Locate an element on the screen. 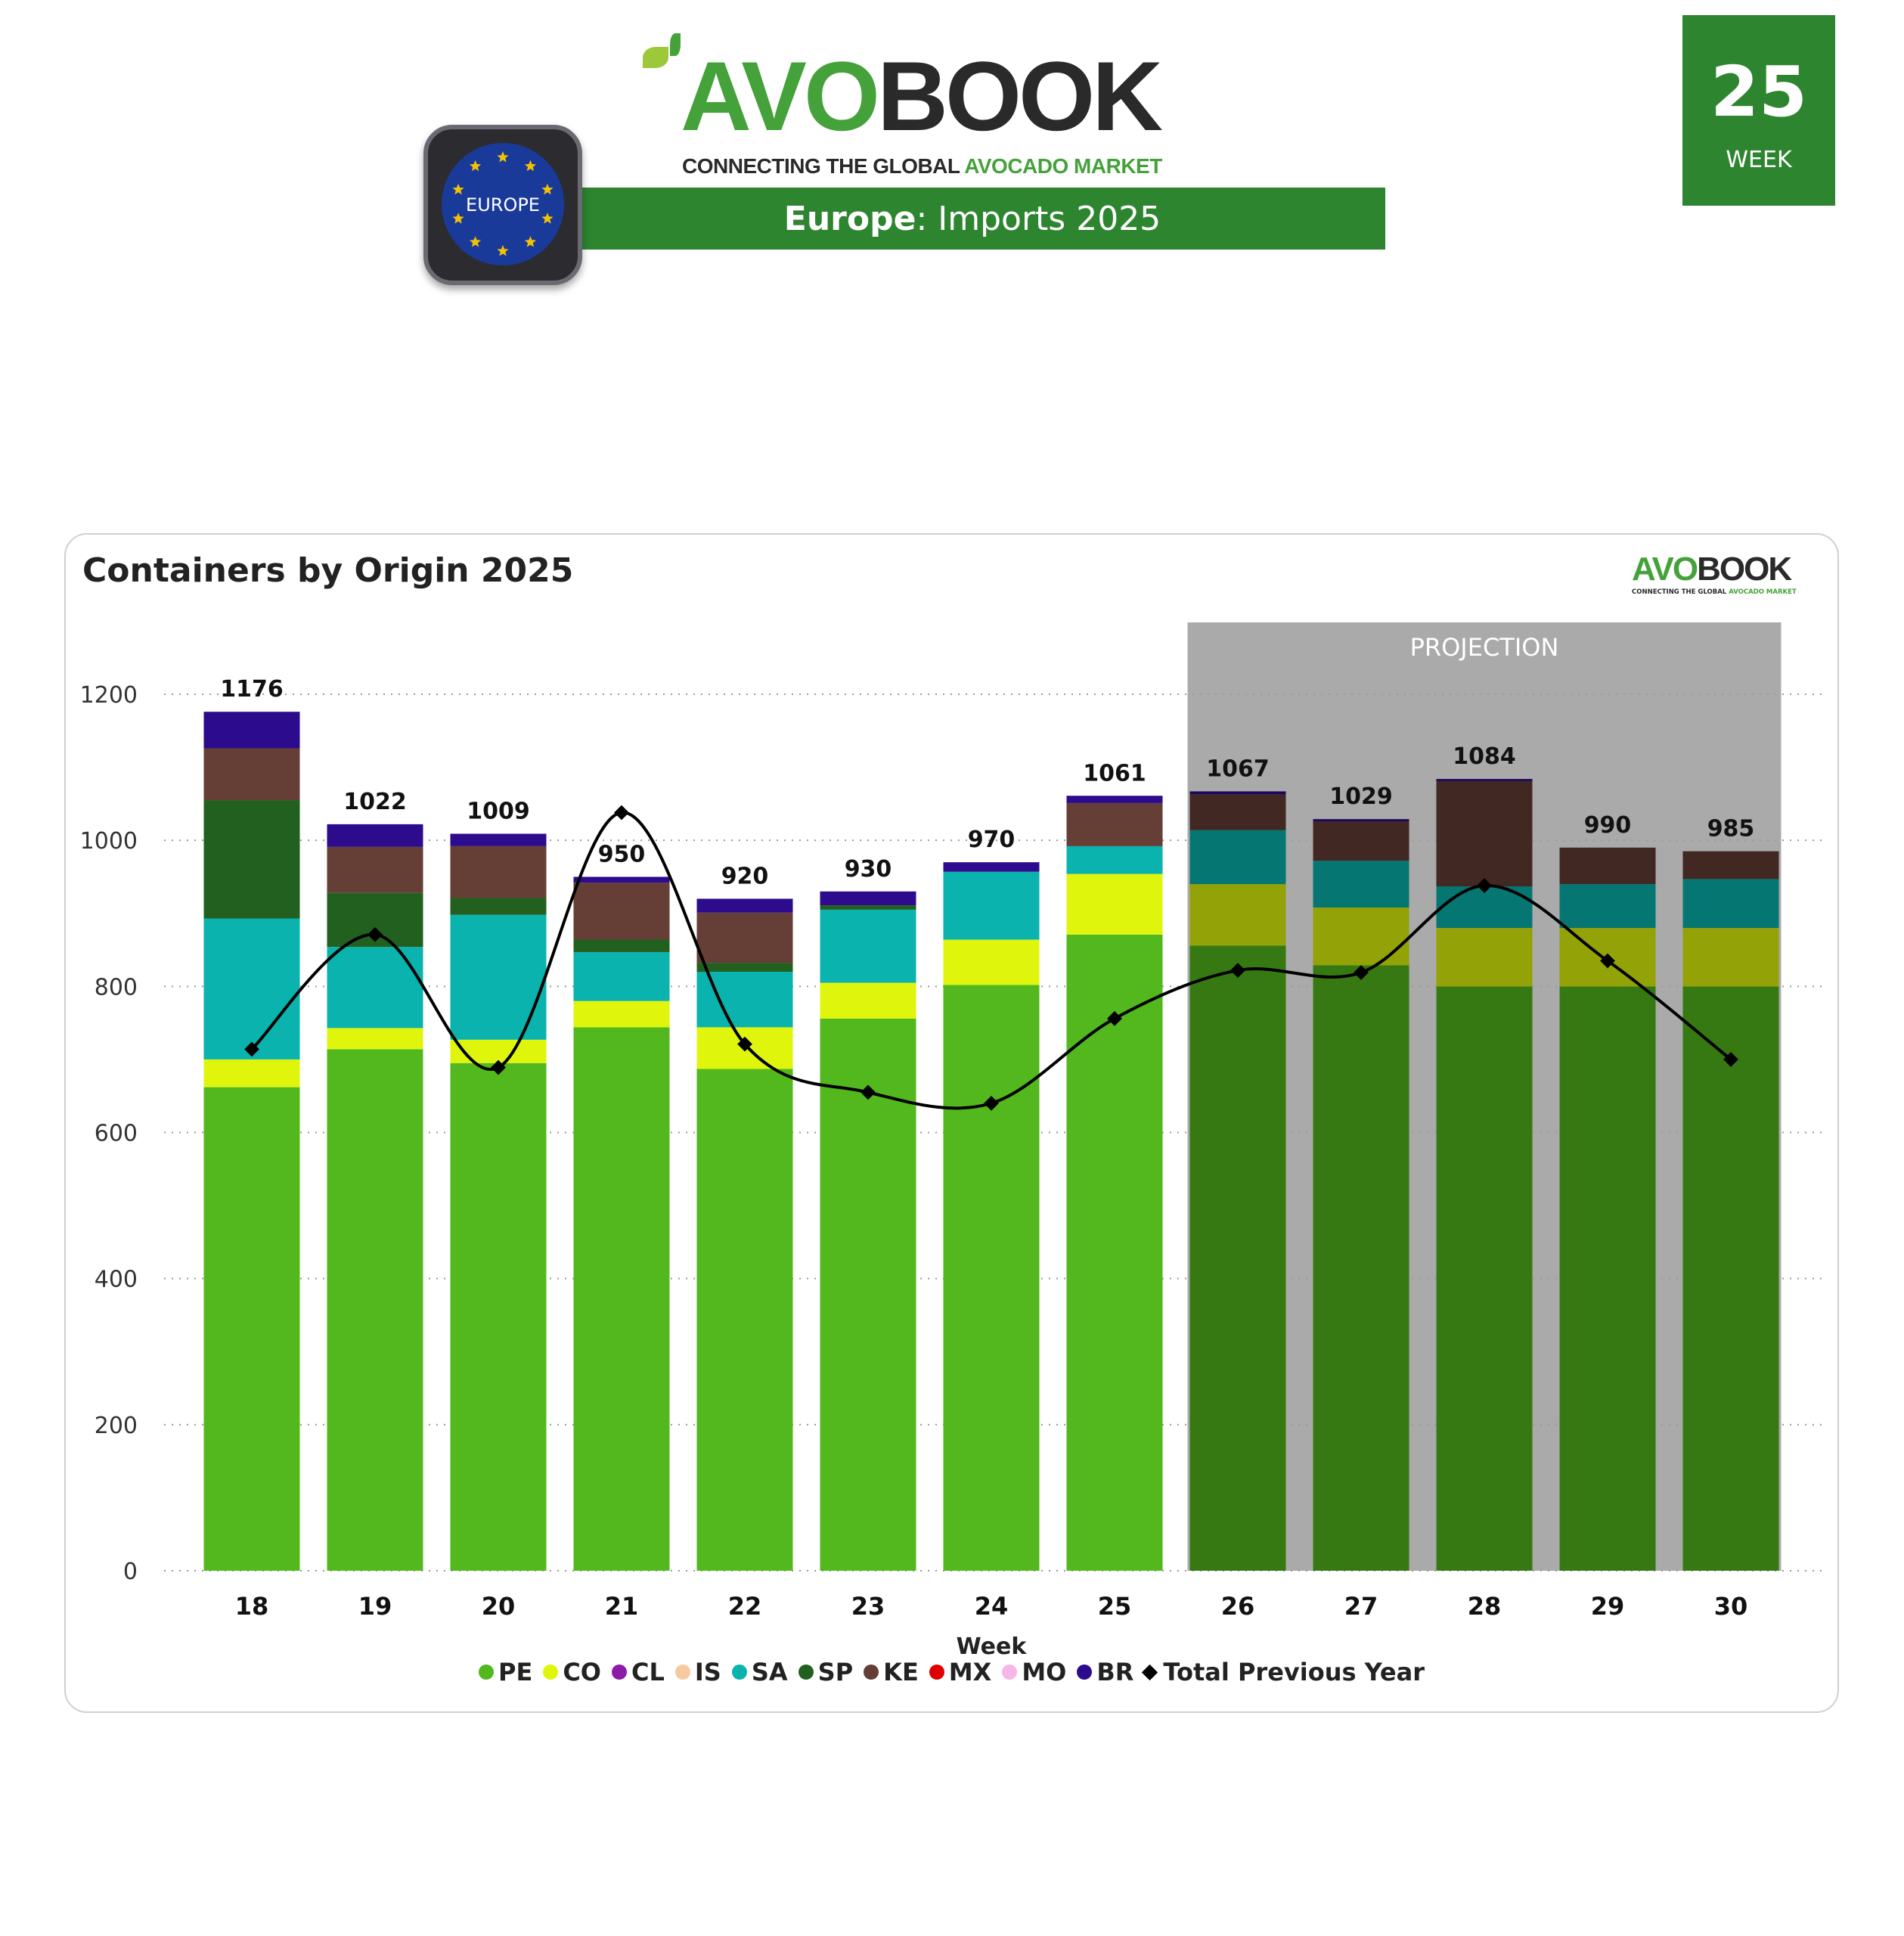 The height and width of the screenshot is (1936, 1904). legend-diamond-icon is located at coordinates (1150, 1672).